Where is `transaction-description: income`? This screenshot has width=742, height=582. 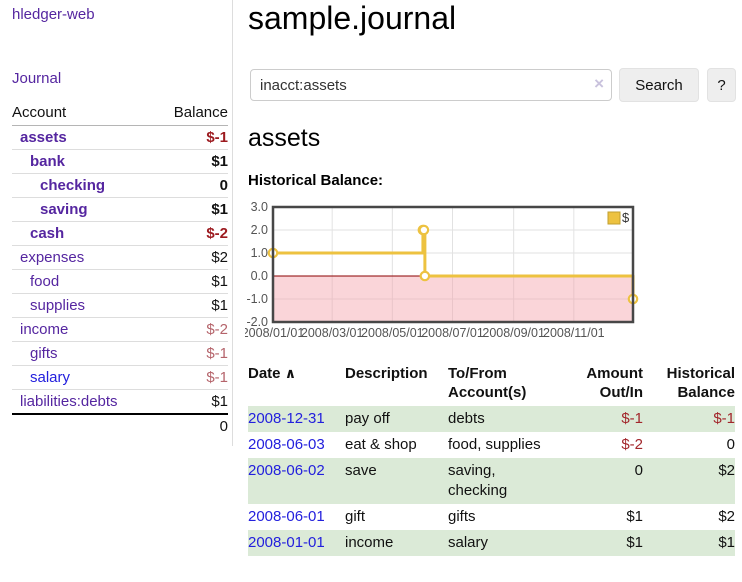
transaction-description: income is located at coordinates (396, 543).